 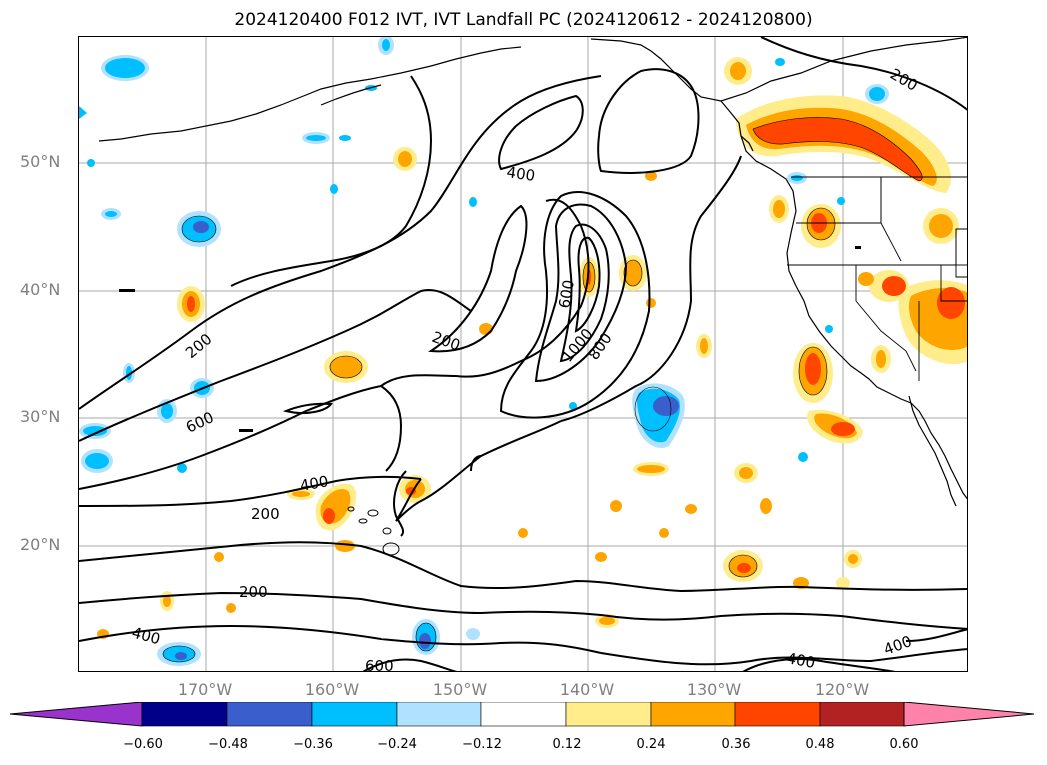 What do you see at coordinates (40, 289) in the screenshot?
I see `lat-label-40n: 40°N` at bounding box center [40, 289].